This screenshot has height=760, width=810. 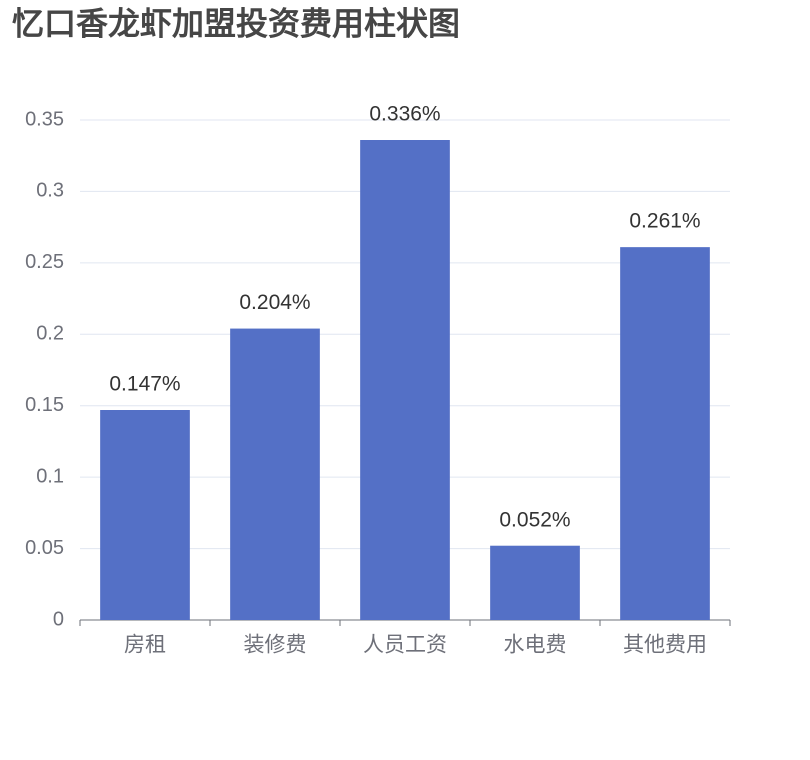 I want to click on y-tick-label: 0.2, so click(x=50, y=334).